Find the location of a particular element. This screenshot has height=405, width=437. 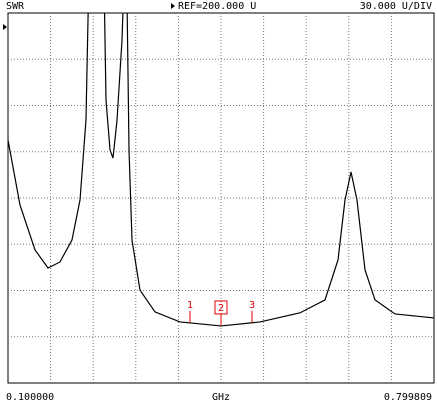

marker-box is located at coordinates (221, 307).